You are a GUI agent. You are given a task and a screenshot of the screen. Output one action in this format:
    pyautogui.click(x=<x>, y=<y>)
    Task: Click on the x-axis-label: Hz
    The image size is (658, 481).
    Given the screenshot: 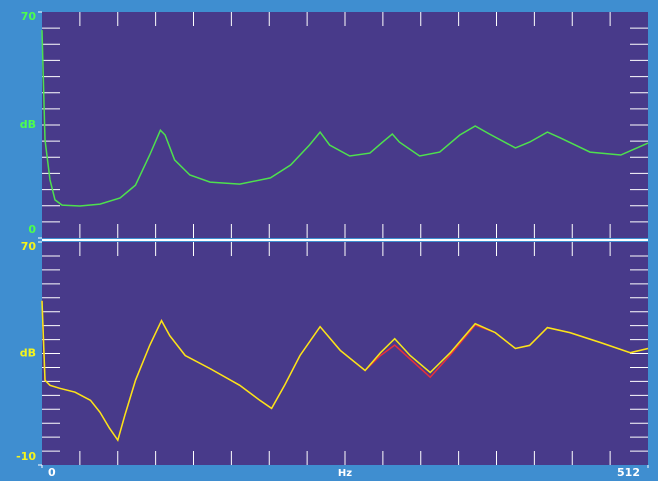 What is the action you would take?
    pyautogui.click(x=345, y=473)
    